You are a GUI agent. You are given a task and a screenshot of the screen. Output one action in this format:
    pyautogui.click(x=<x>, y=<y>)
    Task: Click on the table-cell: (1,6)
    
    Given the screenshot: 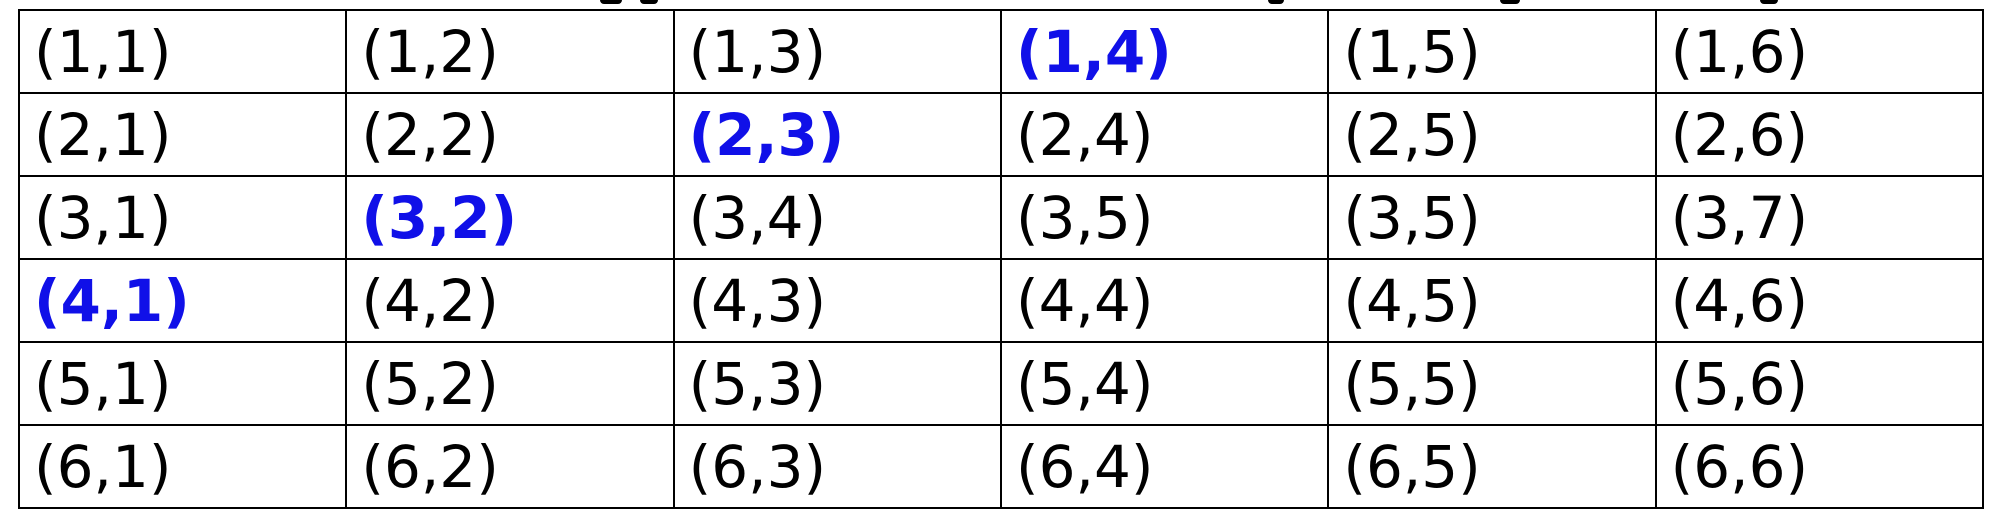 What is the action you would take?
    pyautogui.click(x=1819, y=51)
    